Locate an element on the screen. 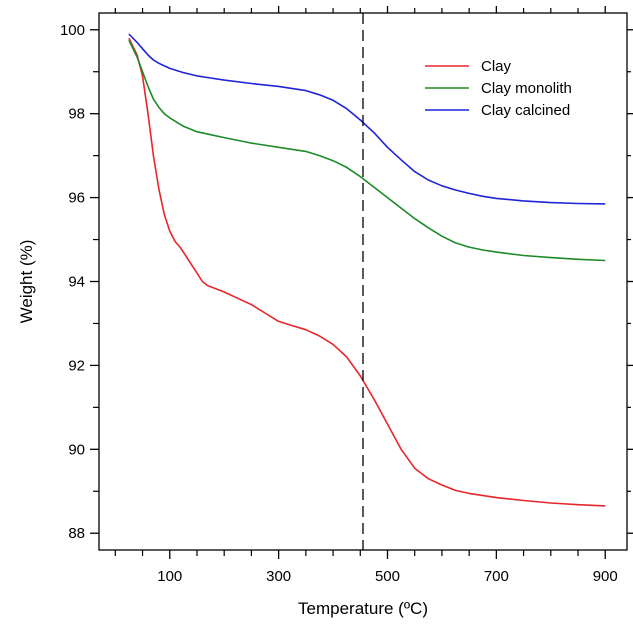  x-tick-label: 300 is located at coordinates (278, 576).